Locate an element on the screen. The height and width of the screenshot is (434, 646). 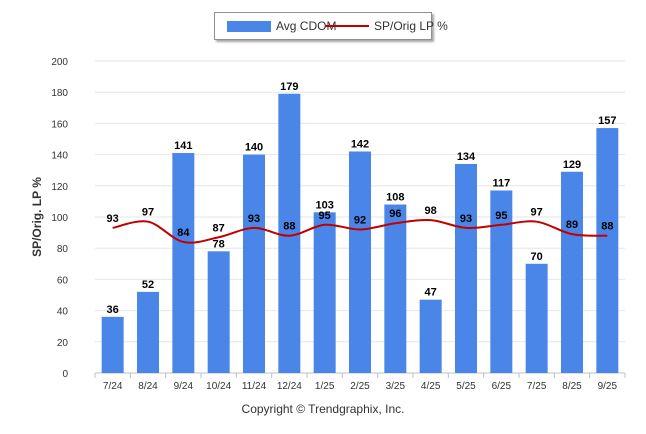
x-tick-label: 7/24 is located at coordinates (113, 386).